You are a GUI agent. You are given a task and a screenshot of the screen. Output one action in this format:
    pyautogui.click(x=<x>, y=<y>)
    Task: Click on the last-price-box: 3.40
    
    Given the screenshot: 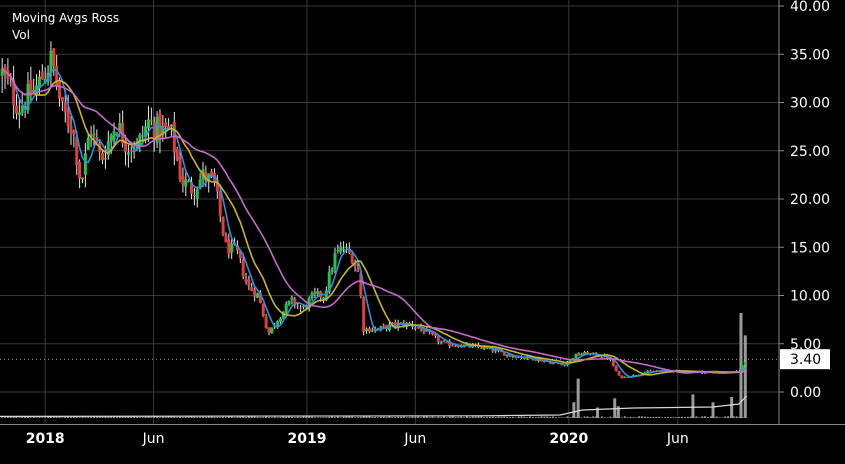 What is the action you would take?
    pyautogui.click(x=805, y=359)
    